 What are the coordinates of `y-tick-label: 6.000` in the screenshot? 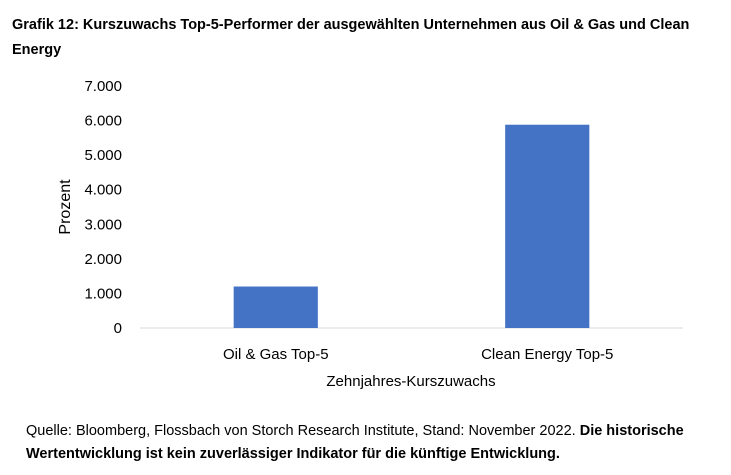 It's located at (103, 121).